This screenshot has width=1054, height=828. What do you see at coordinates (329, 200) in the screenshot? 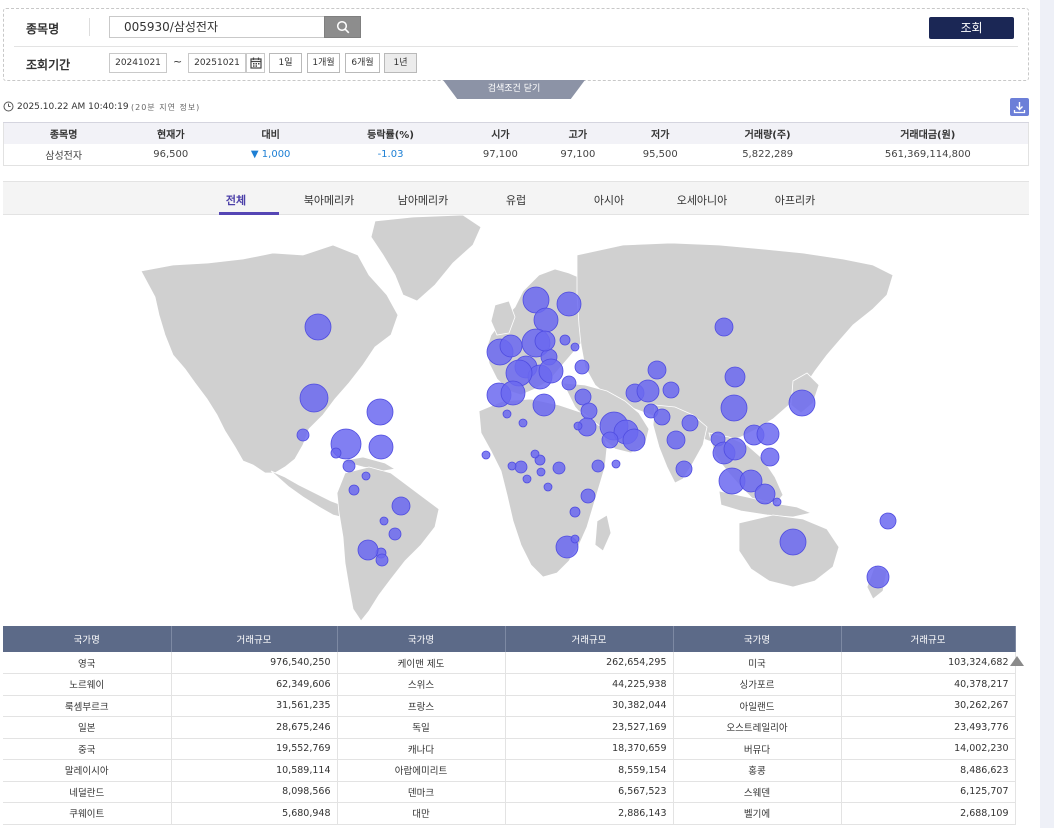
I see `tab-north-america: 북아메리카` at bounding box center [329, 200].